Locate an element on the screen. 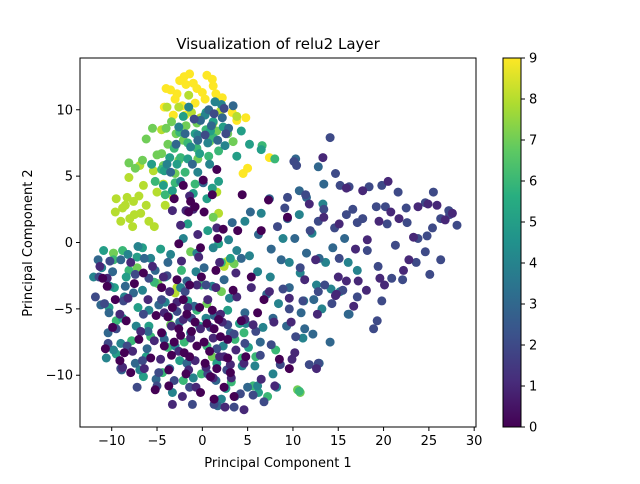 The image size is (640, 484). x-axis: −10 −5 0 5 10 15 20 25 30 is located at coordinates (290, 438).